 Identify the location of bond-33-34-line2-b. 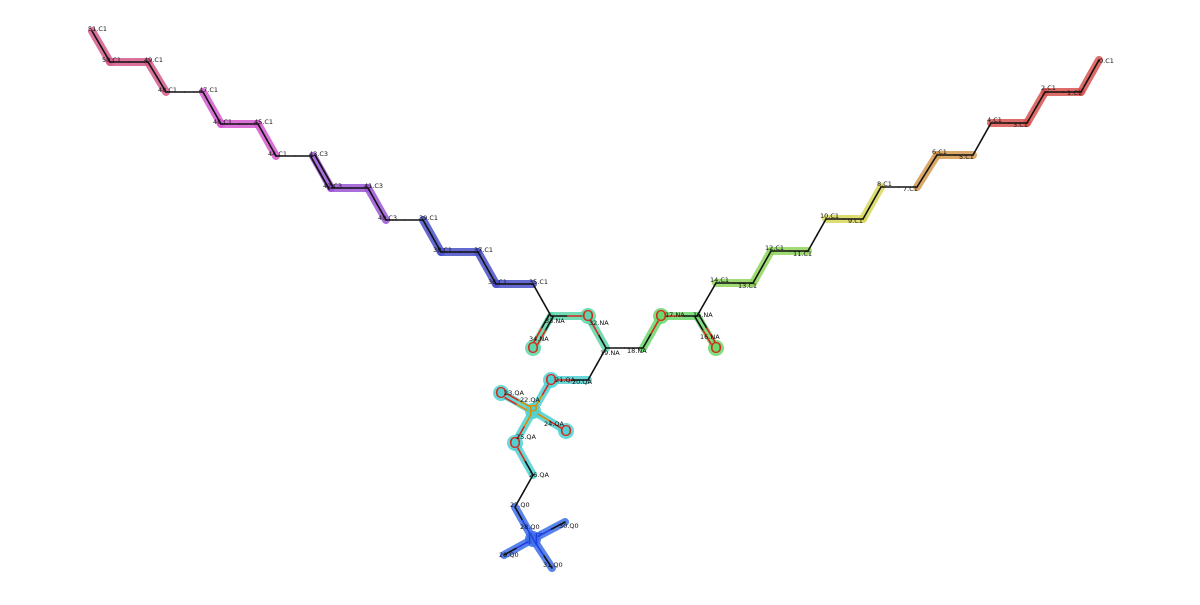
(542, 337).